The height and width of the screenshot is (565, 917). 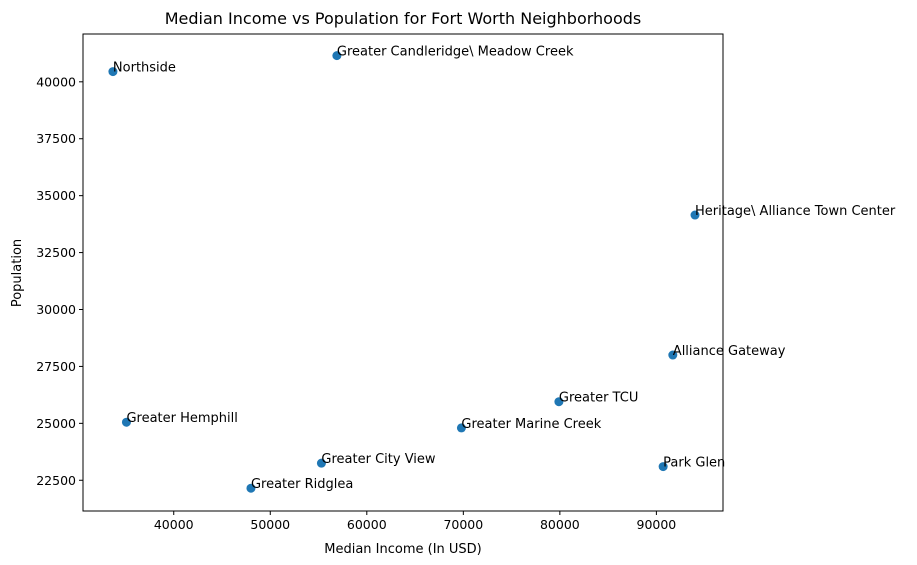 What do you see at coordinates (56, 81) in the screenshot?
I see `y-tick-label: 40000` at bounding box center [56, 81].